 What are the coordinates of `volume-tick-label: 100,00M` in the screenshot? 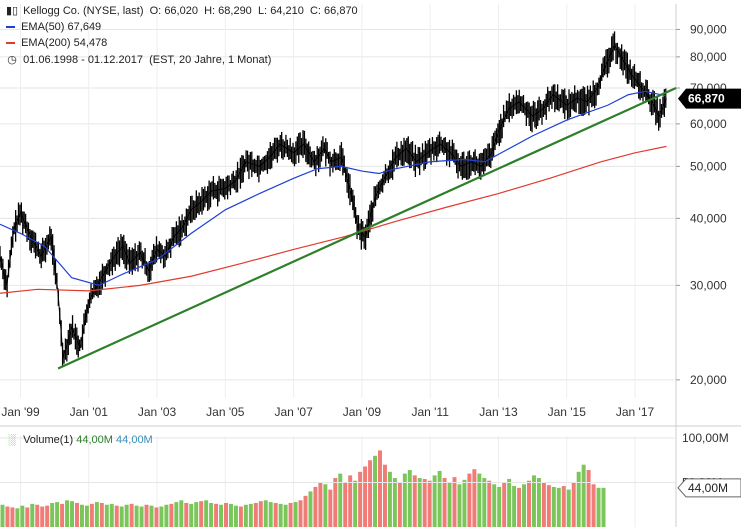 It's located at (705, 438).